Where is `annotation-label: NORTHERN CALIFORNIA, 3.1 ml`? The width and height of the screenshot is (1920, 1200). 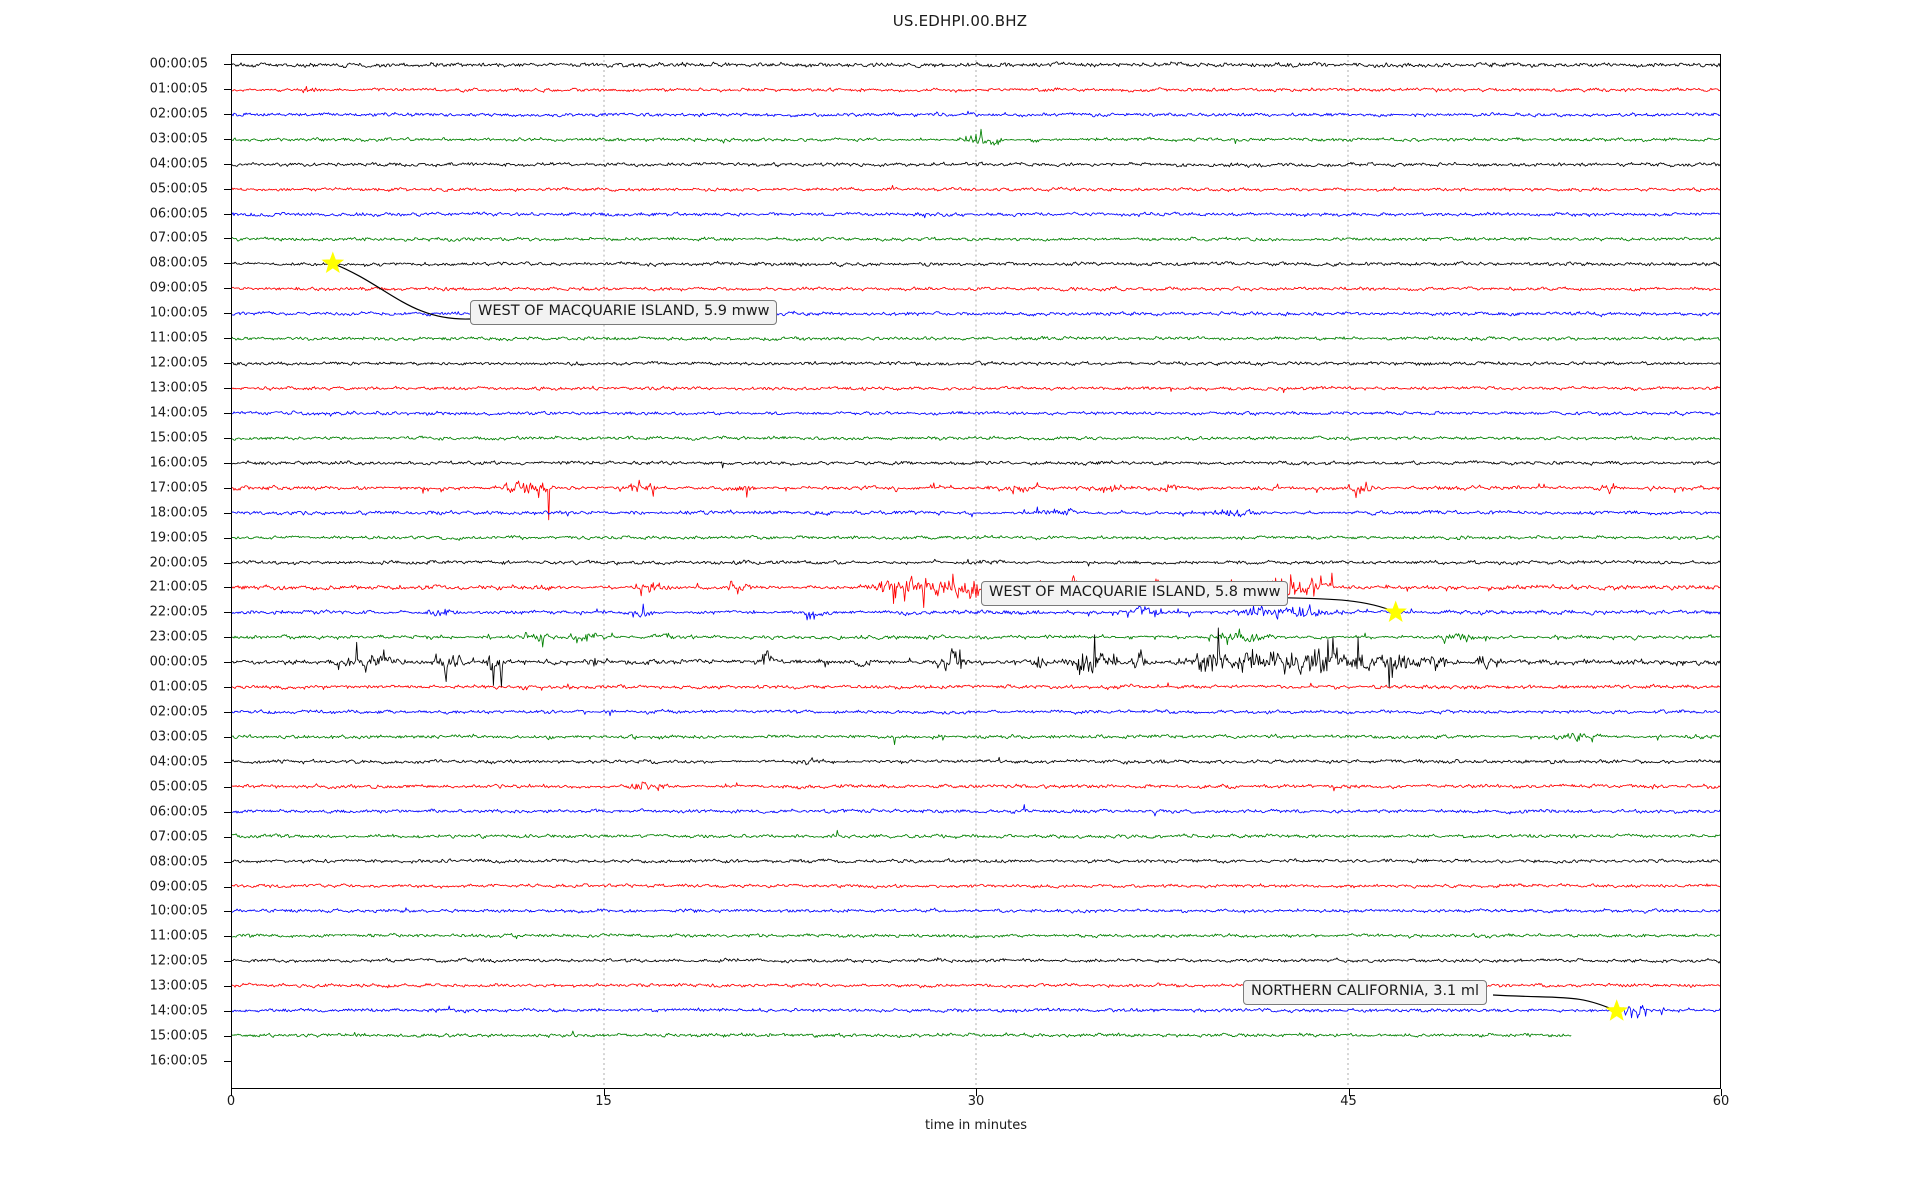 annotation-label: NORTHERN CALIFORNIA, 3.1 ml is located at coordinates (1365, 992).